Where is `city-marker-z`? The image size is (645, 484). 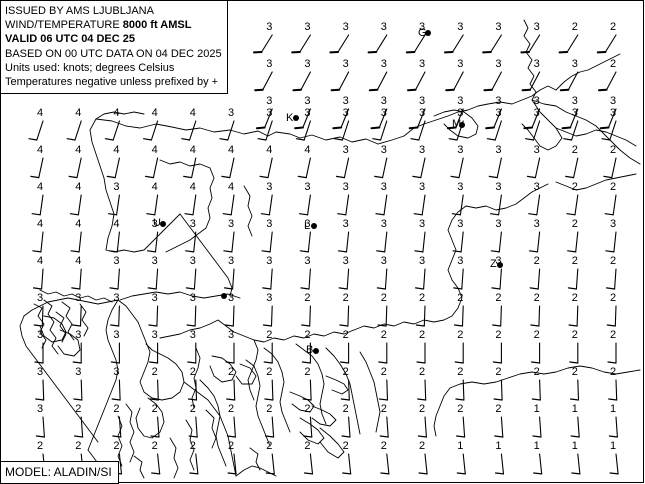
city-marker-z is located at coordinates (500, 265).